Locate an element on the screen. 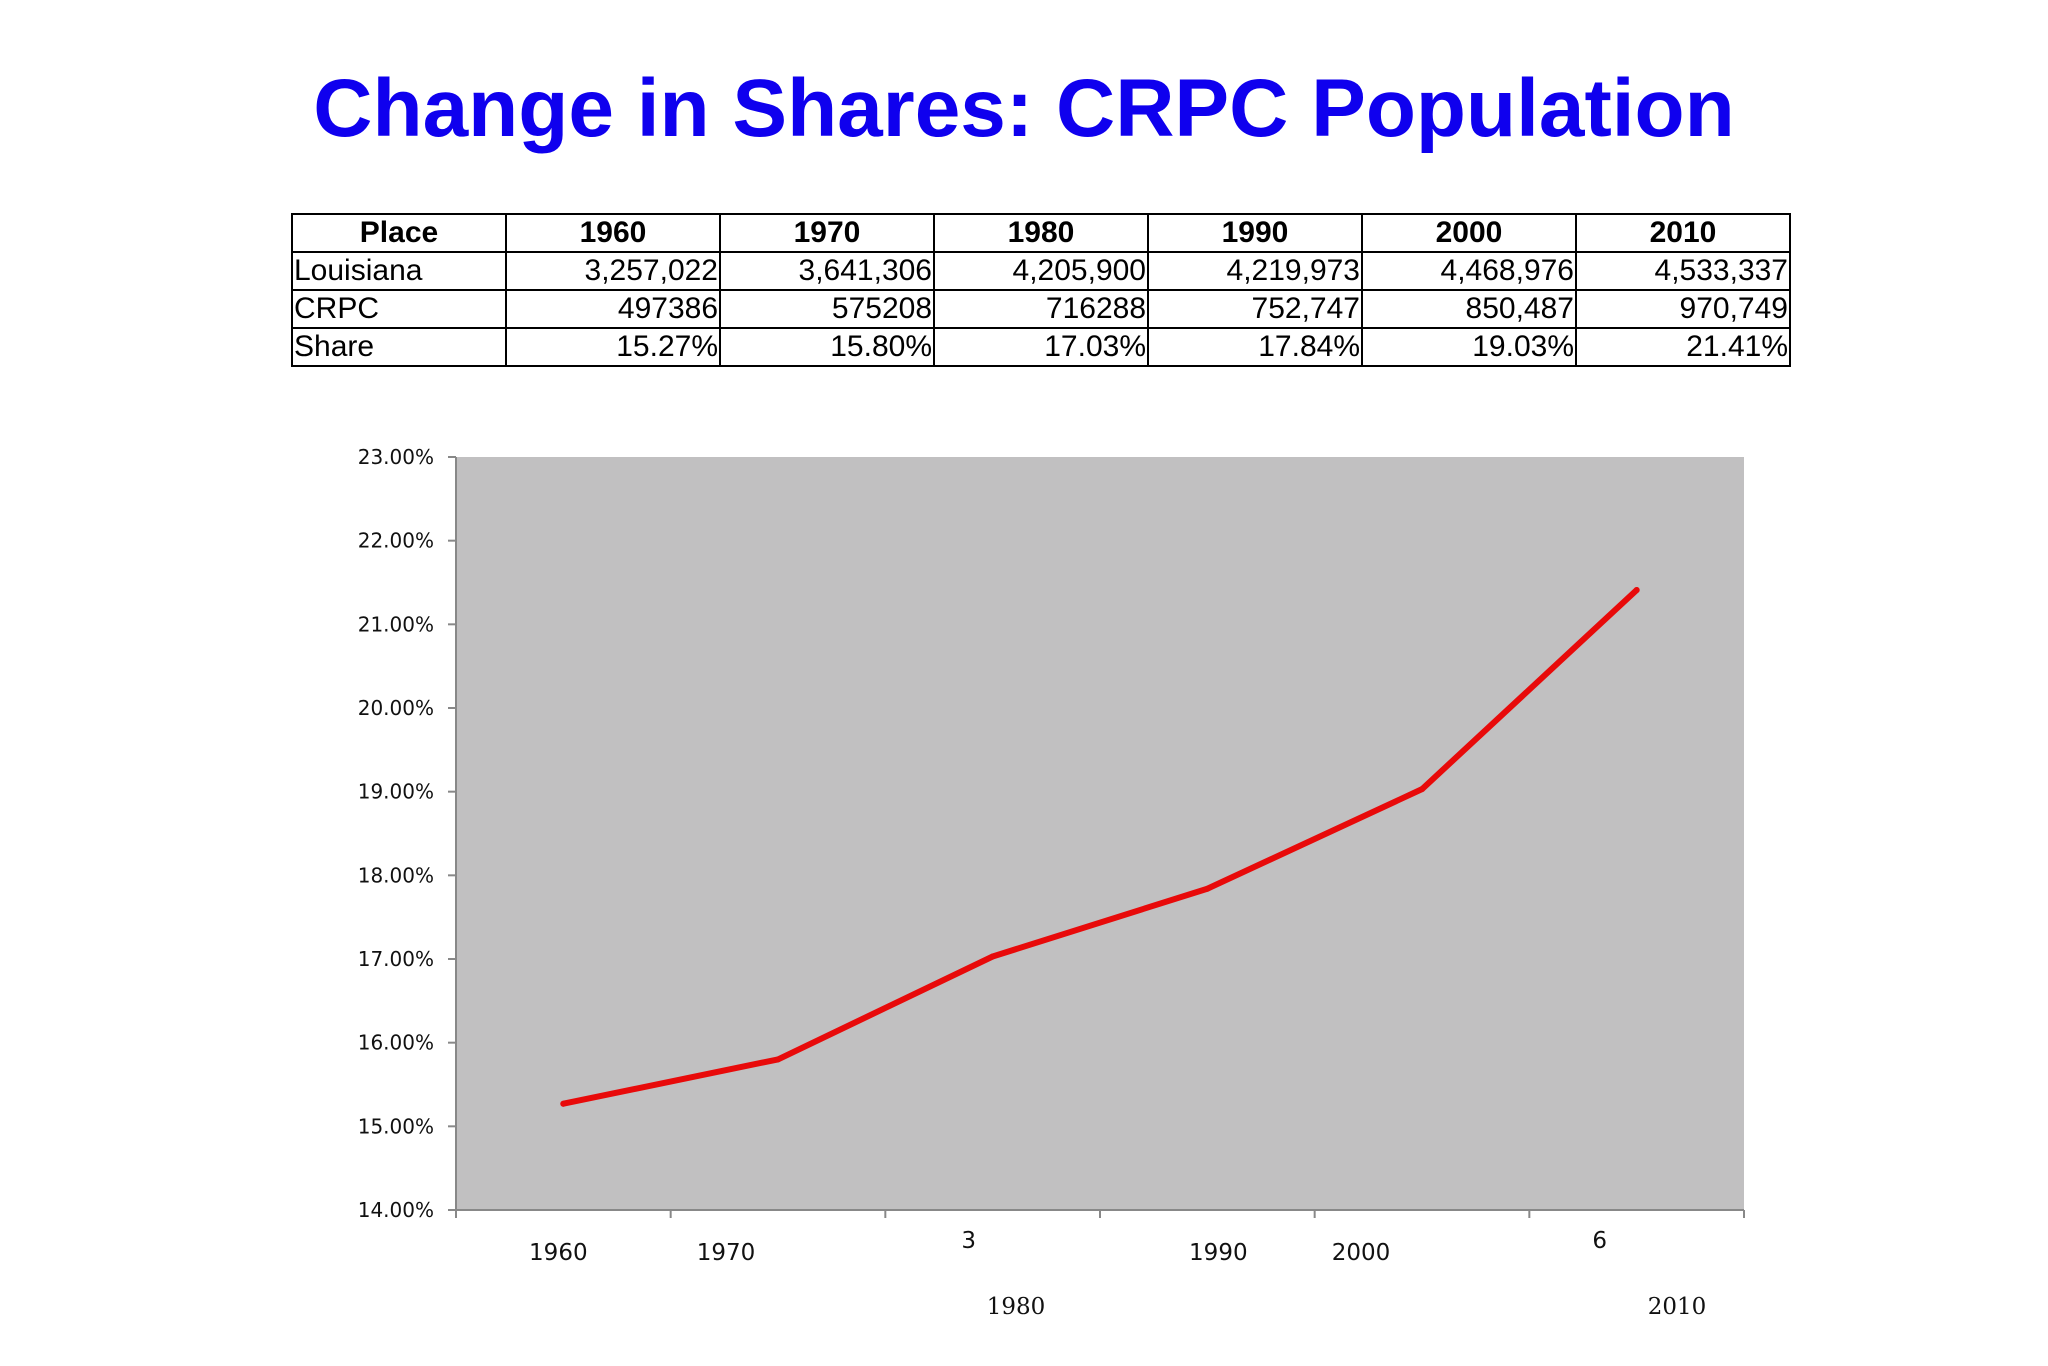  table-header-cell: 2000 is located at coordinates (1469, 233).